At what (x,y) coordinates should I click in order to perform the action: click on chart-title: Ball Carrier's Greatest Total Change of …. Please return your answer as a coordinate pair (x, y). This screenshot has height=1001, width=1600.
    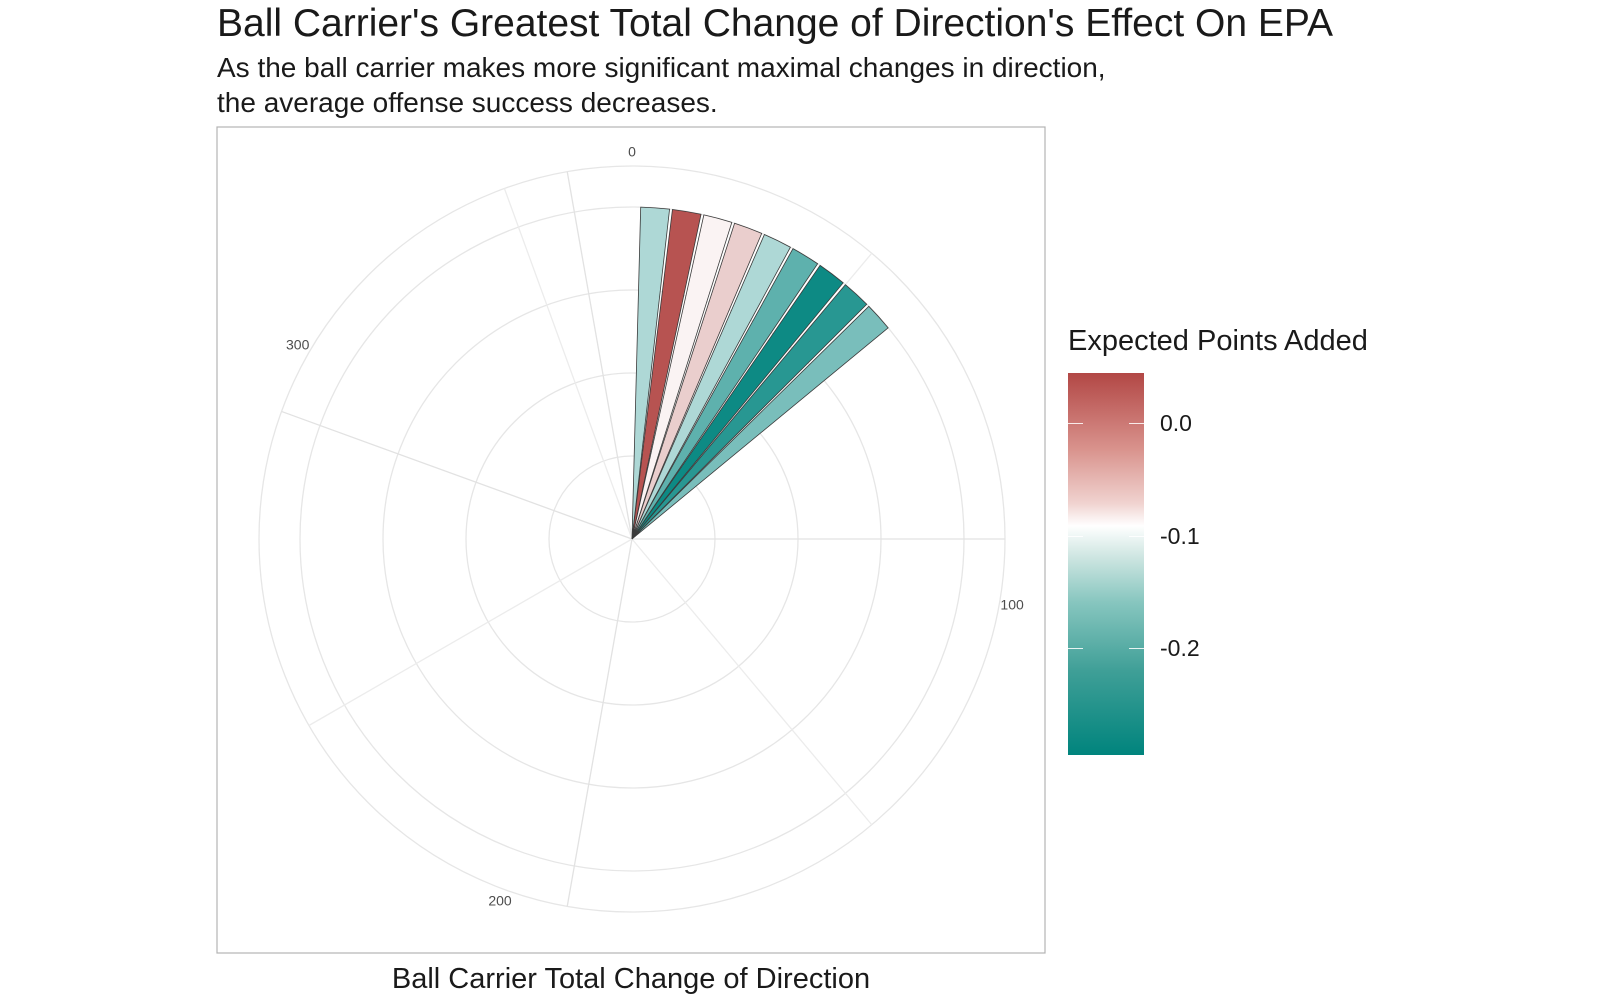
    Looking at the image, I should click on (775, 23).